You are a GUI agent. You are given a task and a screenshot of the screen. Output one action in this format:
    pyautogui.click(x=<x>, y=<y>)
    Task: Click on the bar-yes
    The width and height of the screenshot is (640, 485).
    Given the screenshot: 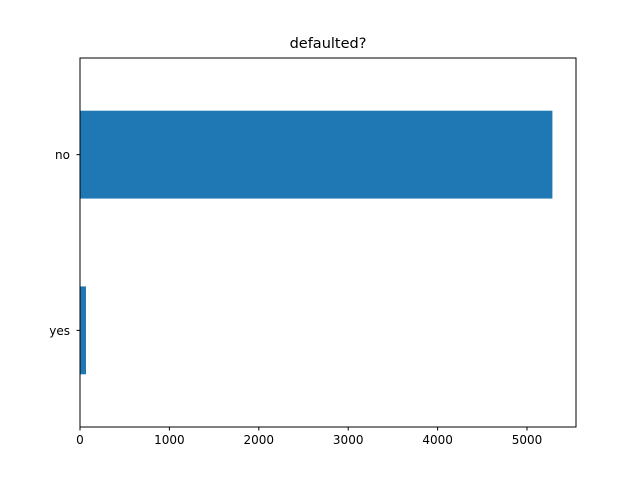 What is the action you would take?
    pyautogui.click(x=83, y=330)
    